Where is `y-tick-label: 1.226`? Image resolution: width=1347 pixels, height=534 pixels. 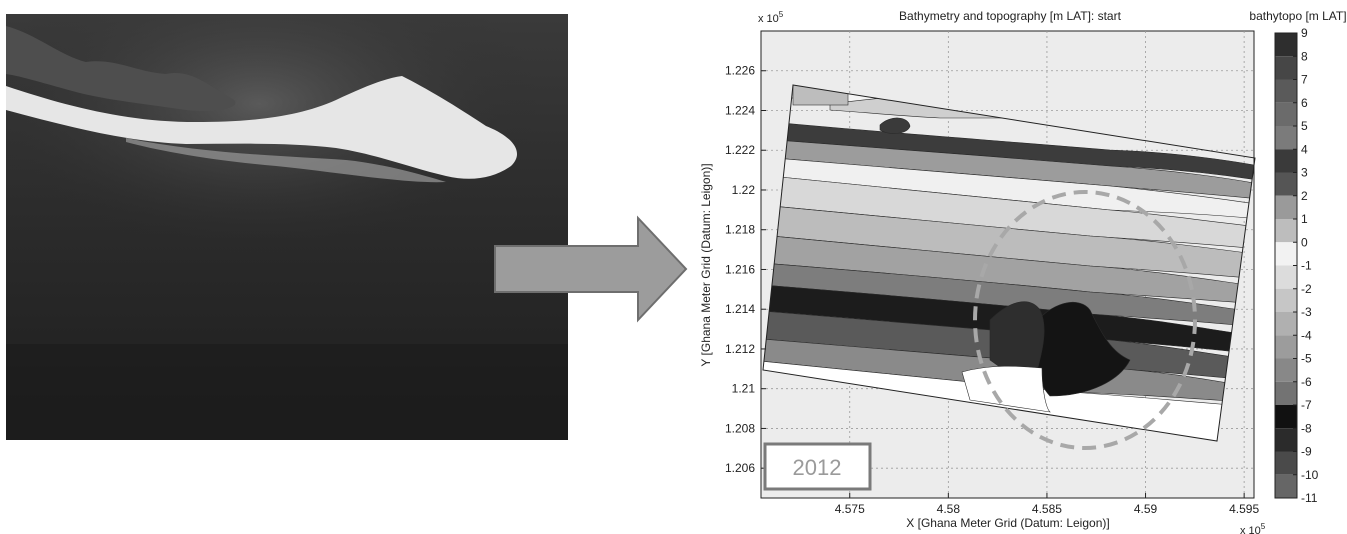
y-tick-label: 1.226 is located at coordinates (740, 71).